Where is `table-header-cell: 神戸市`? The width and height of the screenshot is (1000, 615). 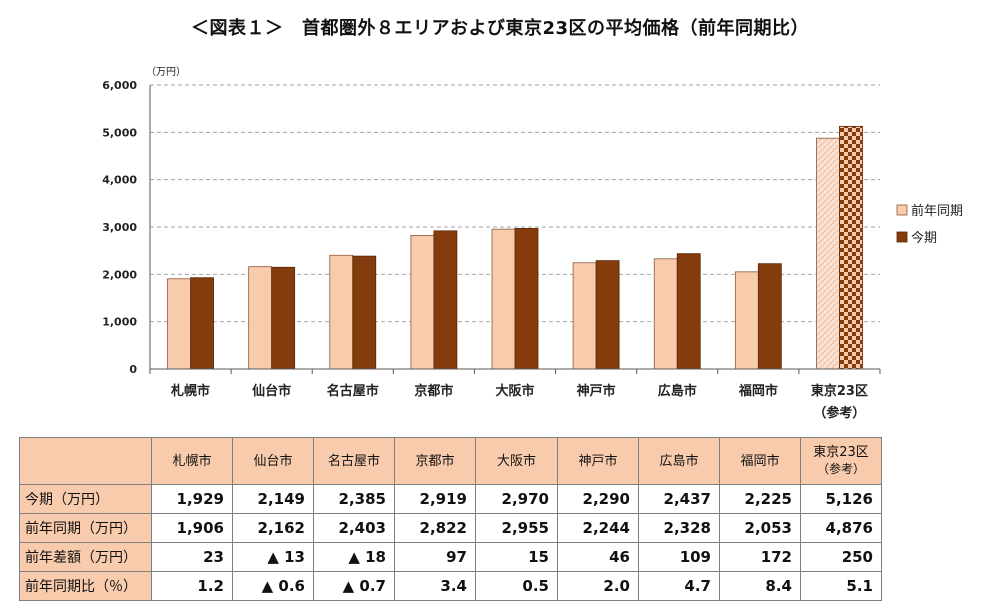 table-header-cell: 神戸市 is located at coordinates (598, 461).